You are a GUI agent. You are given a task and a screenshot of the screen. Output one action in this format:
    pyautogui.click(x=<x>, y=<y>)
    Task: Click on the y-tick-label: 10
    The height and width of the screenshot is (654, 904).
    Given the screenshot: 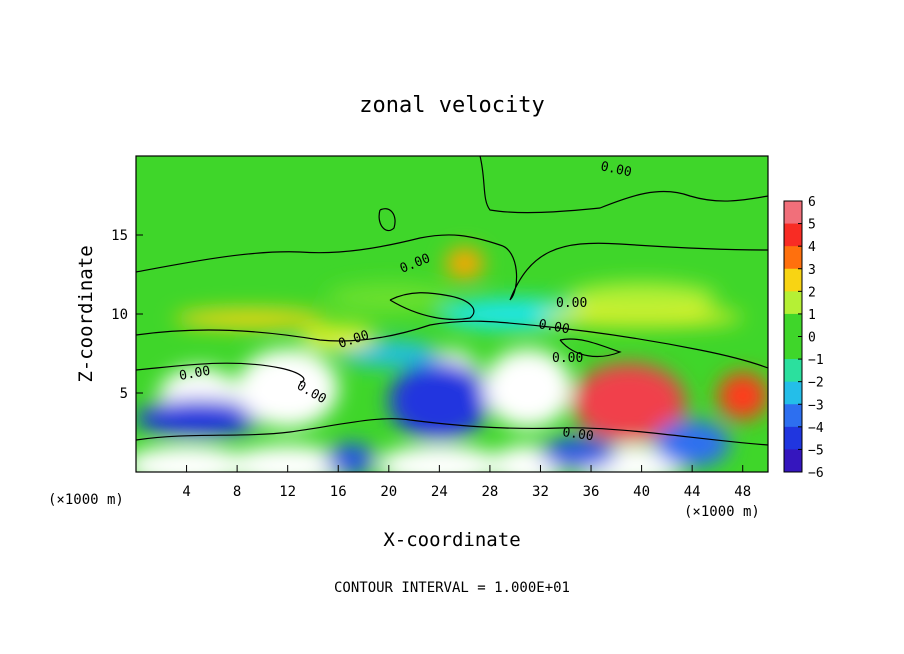 What is the action you would take?
    pyautogui.click(x=119, y=315)
    